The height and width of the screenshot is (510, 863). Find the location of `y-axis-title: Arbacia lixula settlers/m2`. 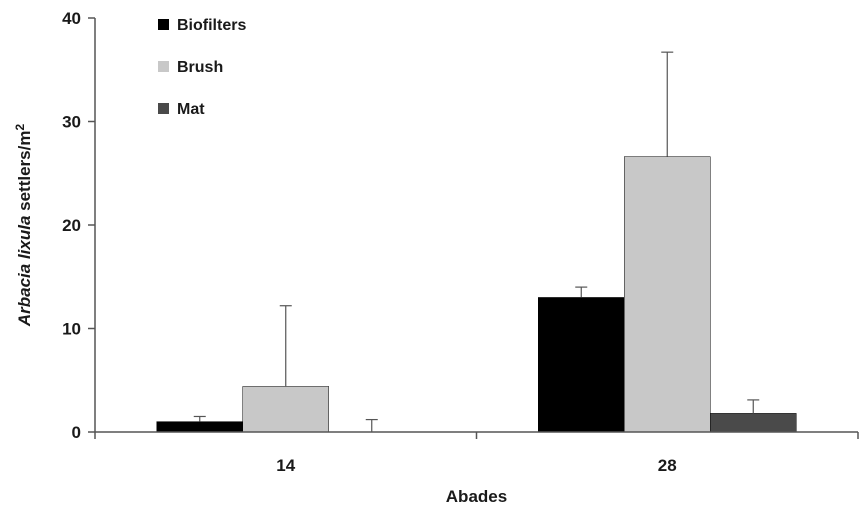

y-axis-title: Arbacia lixula settlers/m2 is located at coordinates (23, 226).